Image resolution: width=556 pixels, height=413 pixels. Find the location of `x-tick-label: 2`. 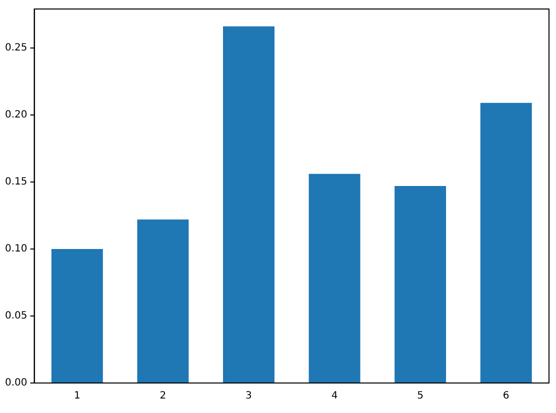

x-tick-label: 2 is located at coordinates (163, 396).